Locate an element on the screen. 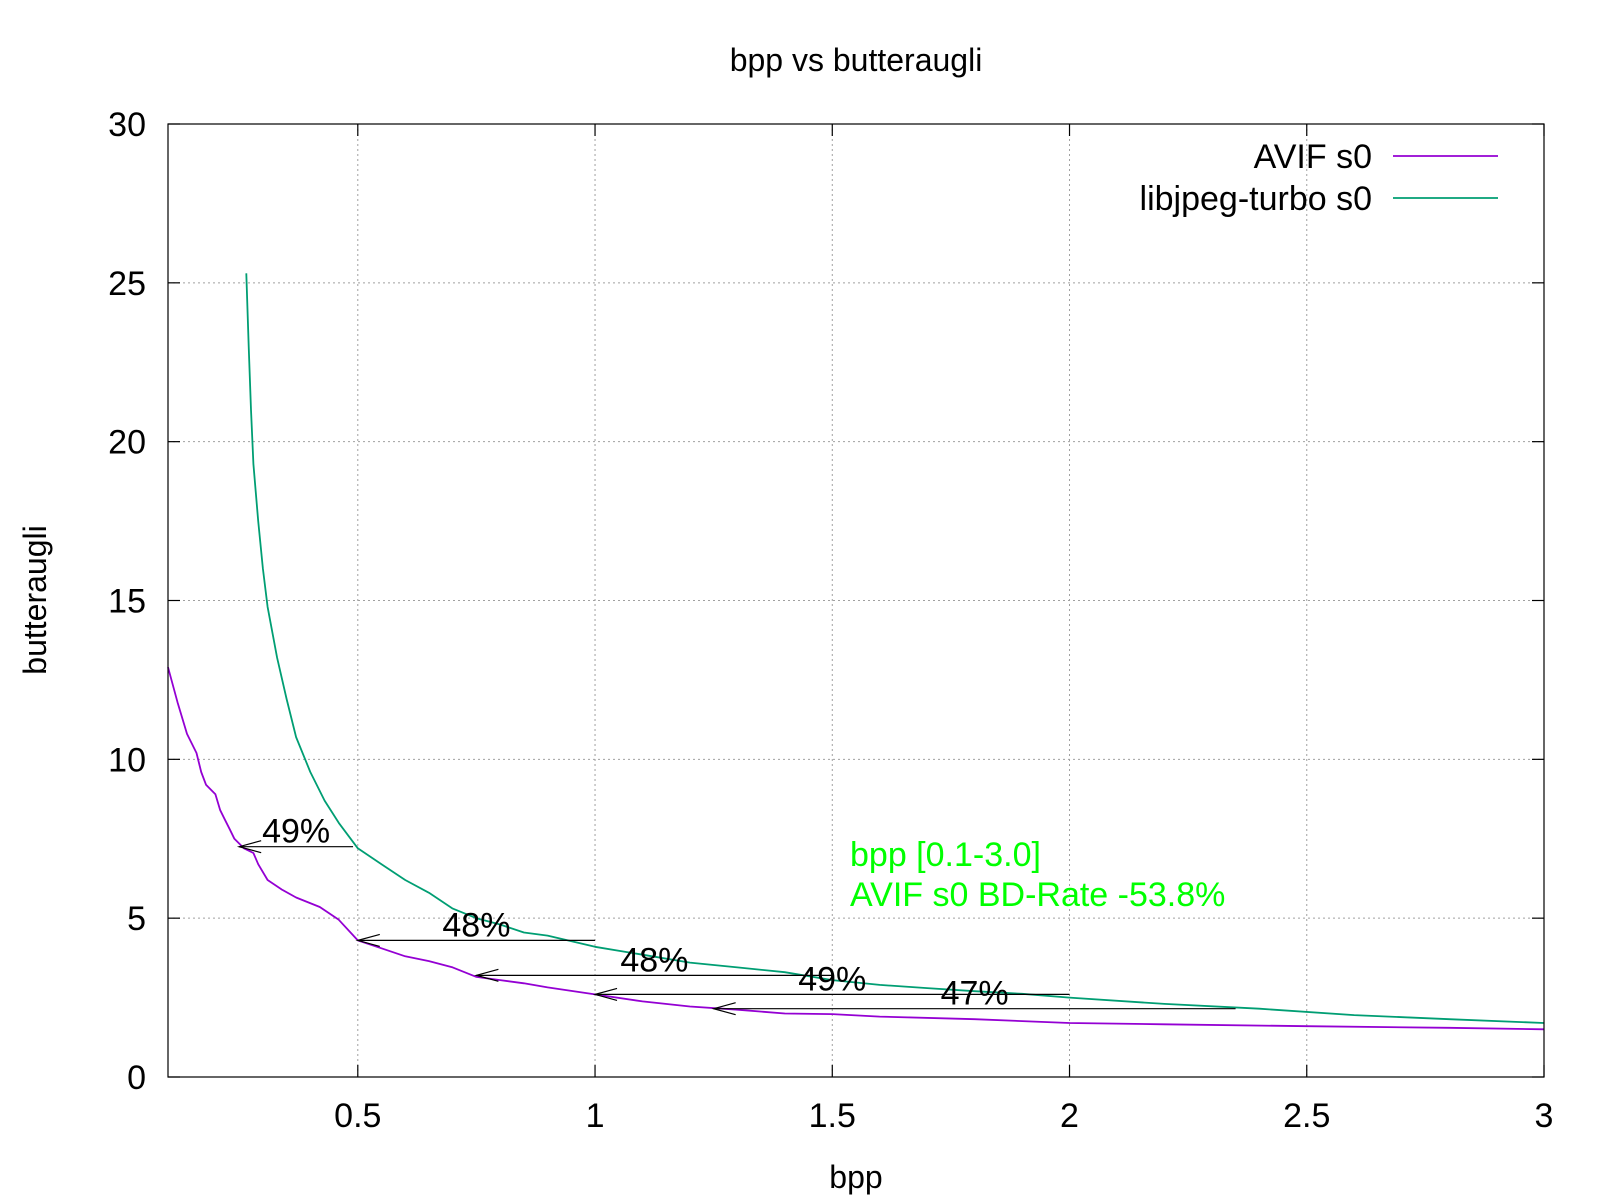 The height and width of the screenshot is (1200, 1600). annotation-line-range: bpp [0.1-3.0] is located at coordinates (945, 855).